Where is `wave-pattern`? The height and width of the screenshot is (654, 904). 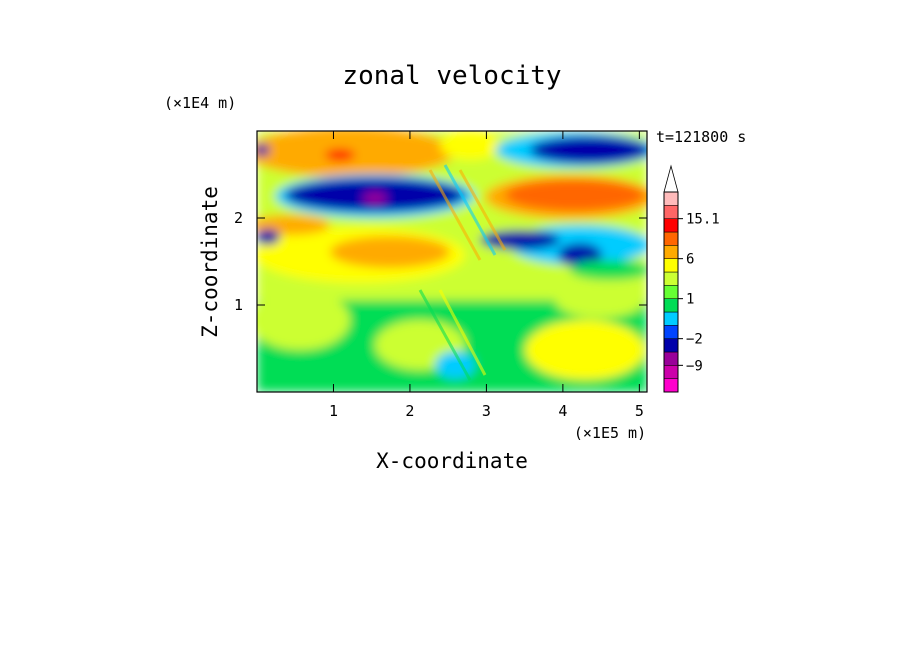 wave-pattern is located at coordinates (462, 272).